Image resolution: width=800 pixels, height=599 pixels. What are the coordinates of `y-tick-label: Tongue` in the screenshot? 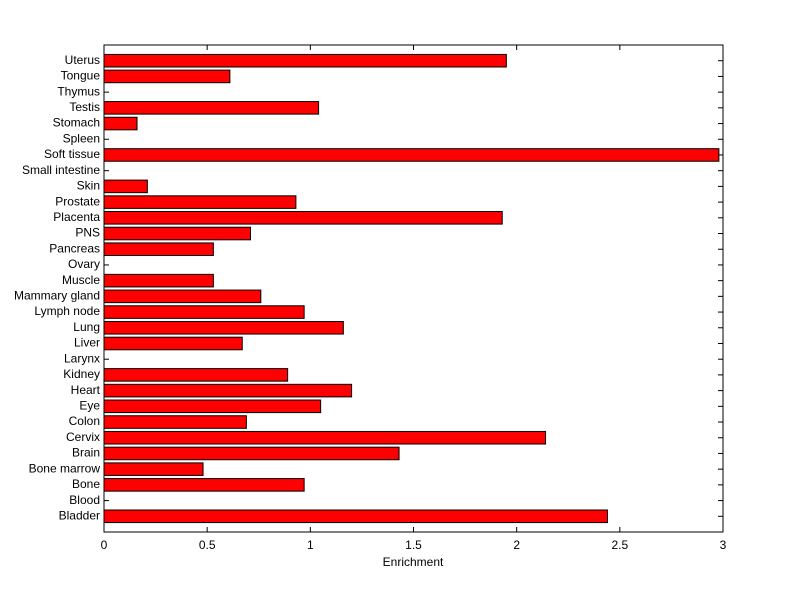 It's located at (81, 76).